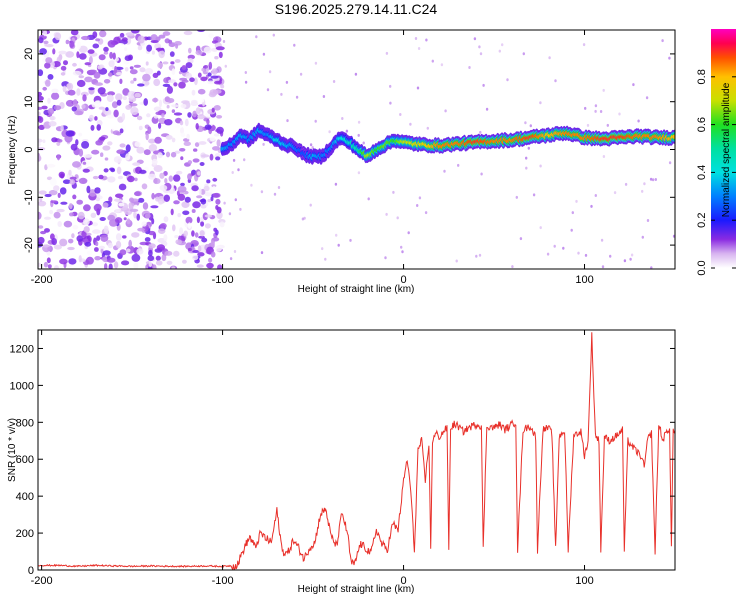 Image resolution: width=750 pixels, height=600 pixels. I want to click on x-tick-label: 100, so click(584, 280).